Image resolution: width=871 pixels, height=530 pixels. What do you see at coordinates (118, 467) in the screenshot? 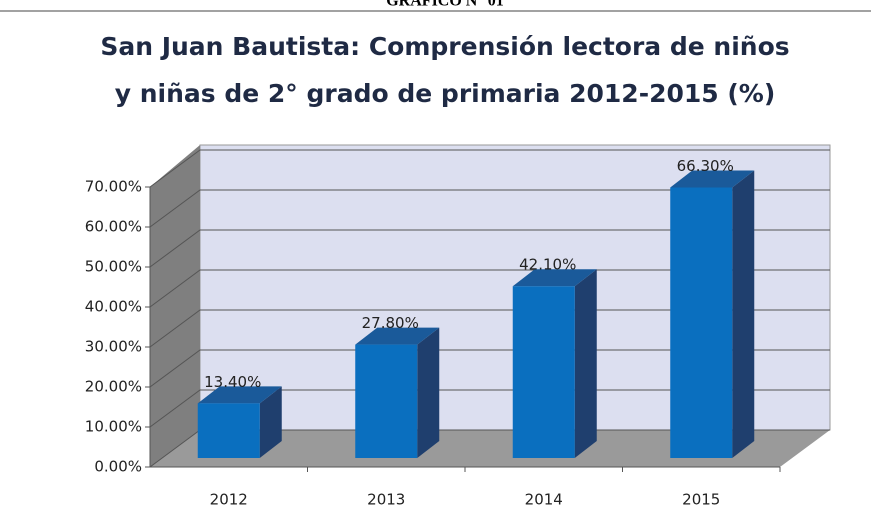
I see `y-tick-label: 0.00%` at bounding box center [118, 467].